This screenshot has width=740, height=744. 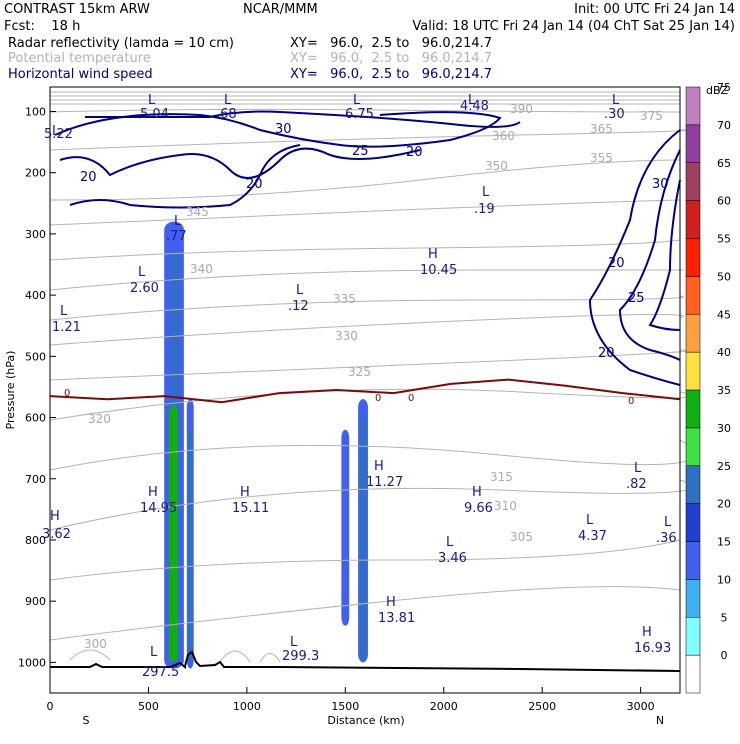 What do you see at coordinates (365, 661) in the screenshot?
I see `terrain-line` at bounding box center [365, 661].